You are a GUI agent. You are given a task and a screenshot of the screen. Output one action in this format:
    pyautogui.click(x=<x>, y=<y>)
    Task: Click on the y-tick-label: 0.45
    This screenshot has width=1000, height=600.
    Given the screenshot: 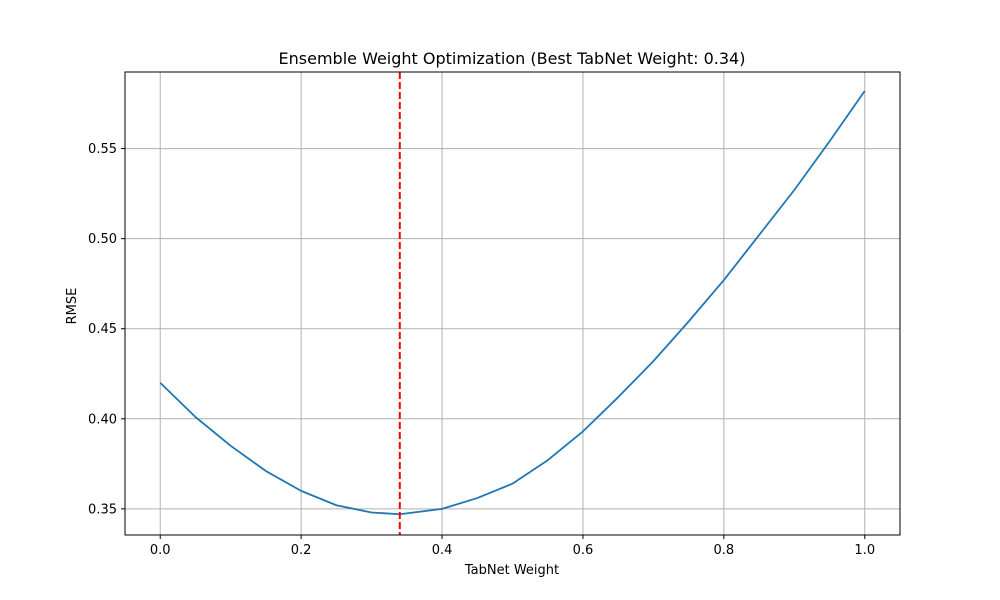 What is the action you would take?
    pyautogui.click(x=102, y=329)
    